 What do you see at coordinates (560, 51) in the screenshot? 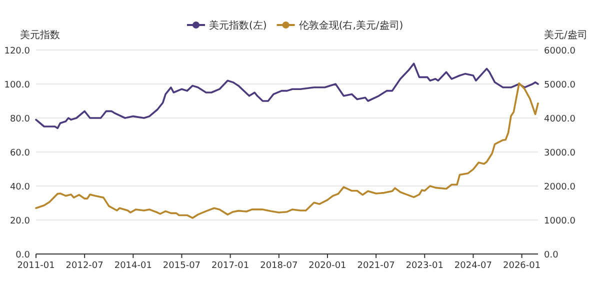
I see `y2-tick-label: 6000.0` at bounding box center [560, 51].